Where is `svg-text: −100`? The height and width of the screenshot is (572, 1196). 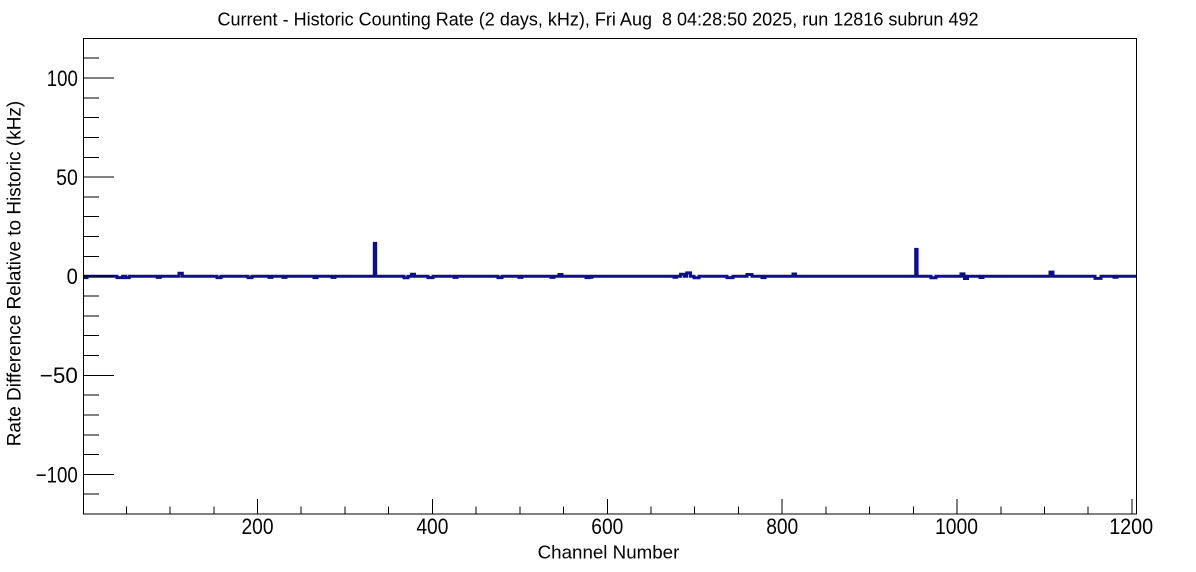
svg-text: −100 is located at coordinates (57, 474).